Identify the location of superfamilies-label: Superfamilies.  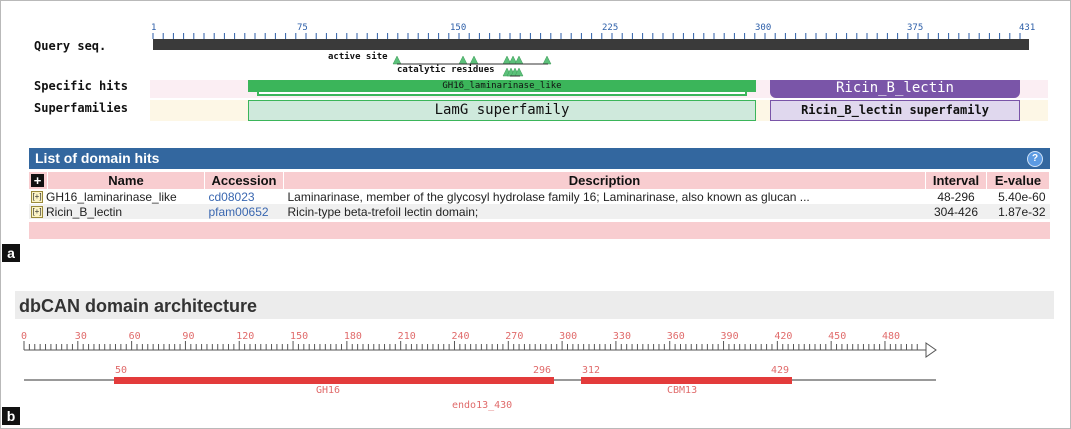
(81, 108).